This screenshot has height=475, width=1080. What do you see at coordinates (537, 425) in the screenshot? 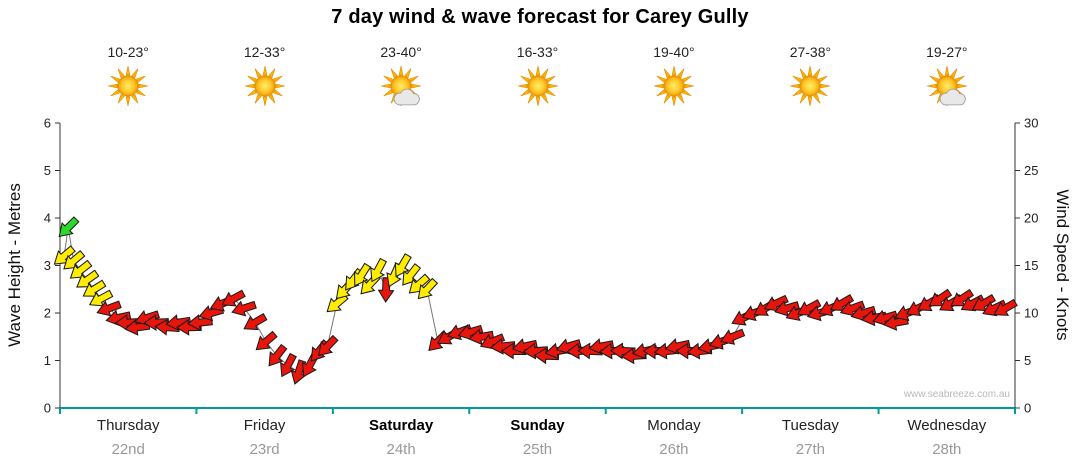
I see `day-name: Sunday` at bounding box center [537, 425].